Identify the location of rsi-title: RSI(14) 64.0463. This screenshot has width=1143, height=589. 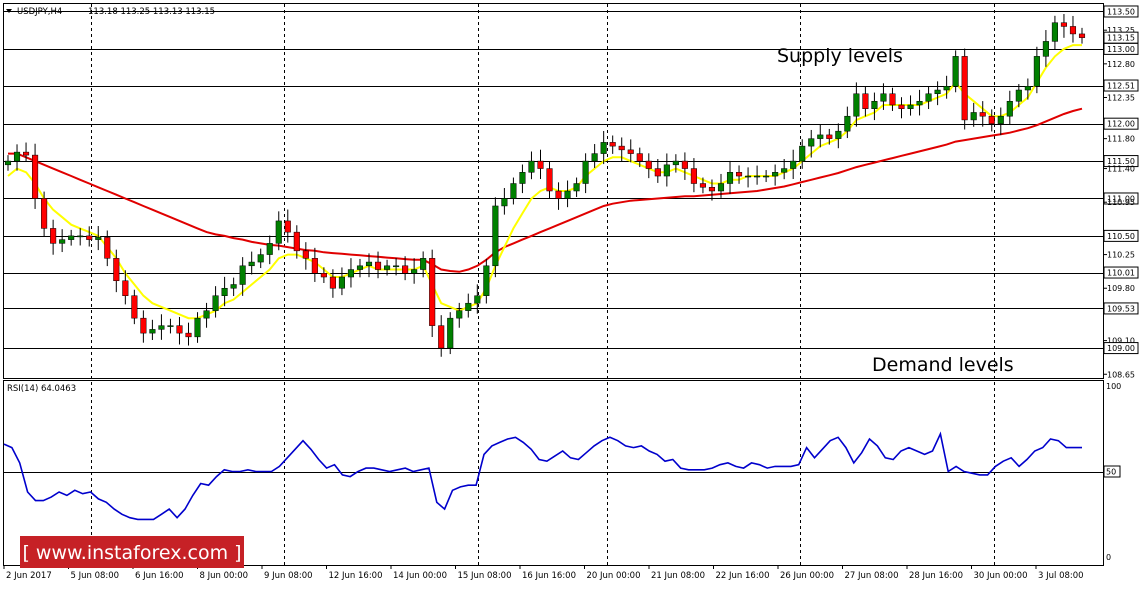
(41, 389).